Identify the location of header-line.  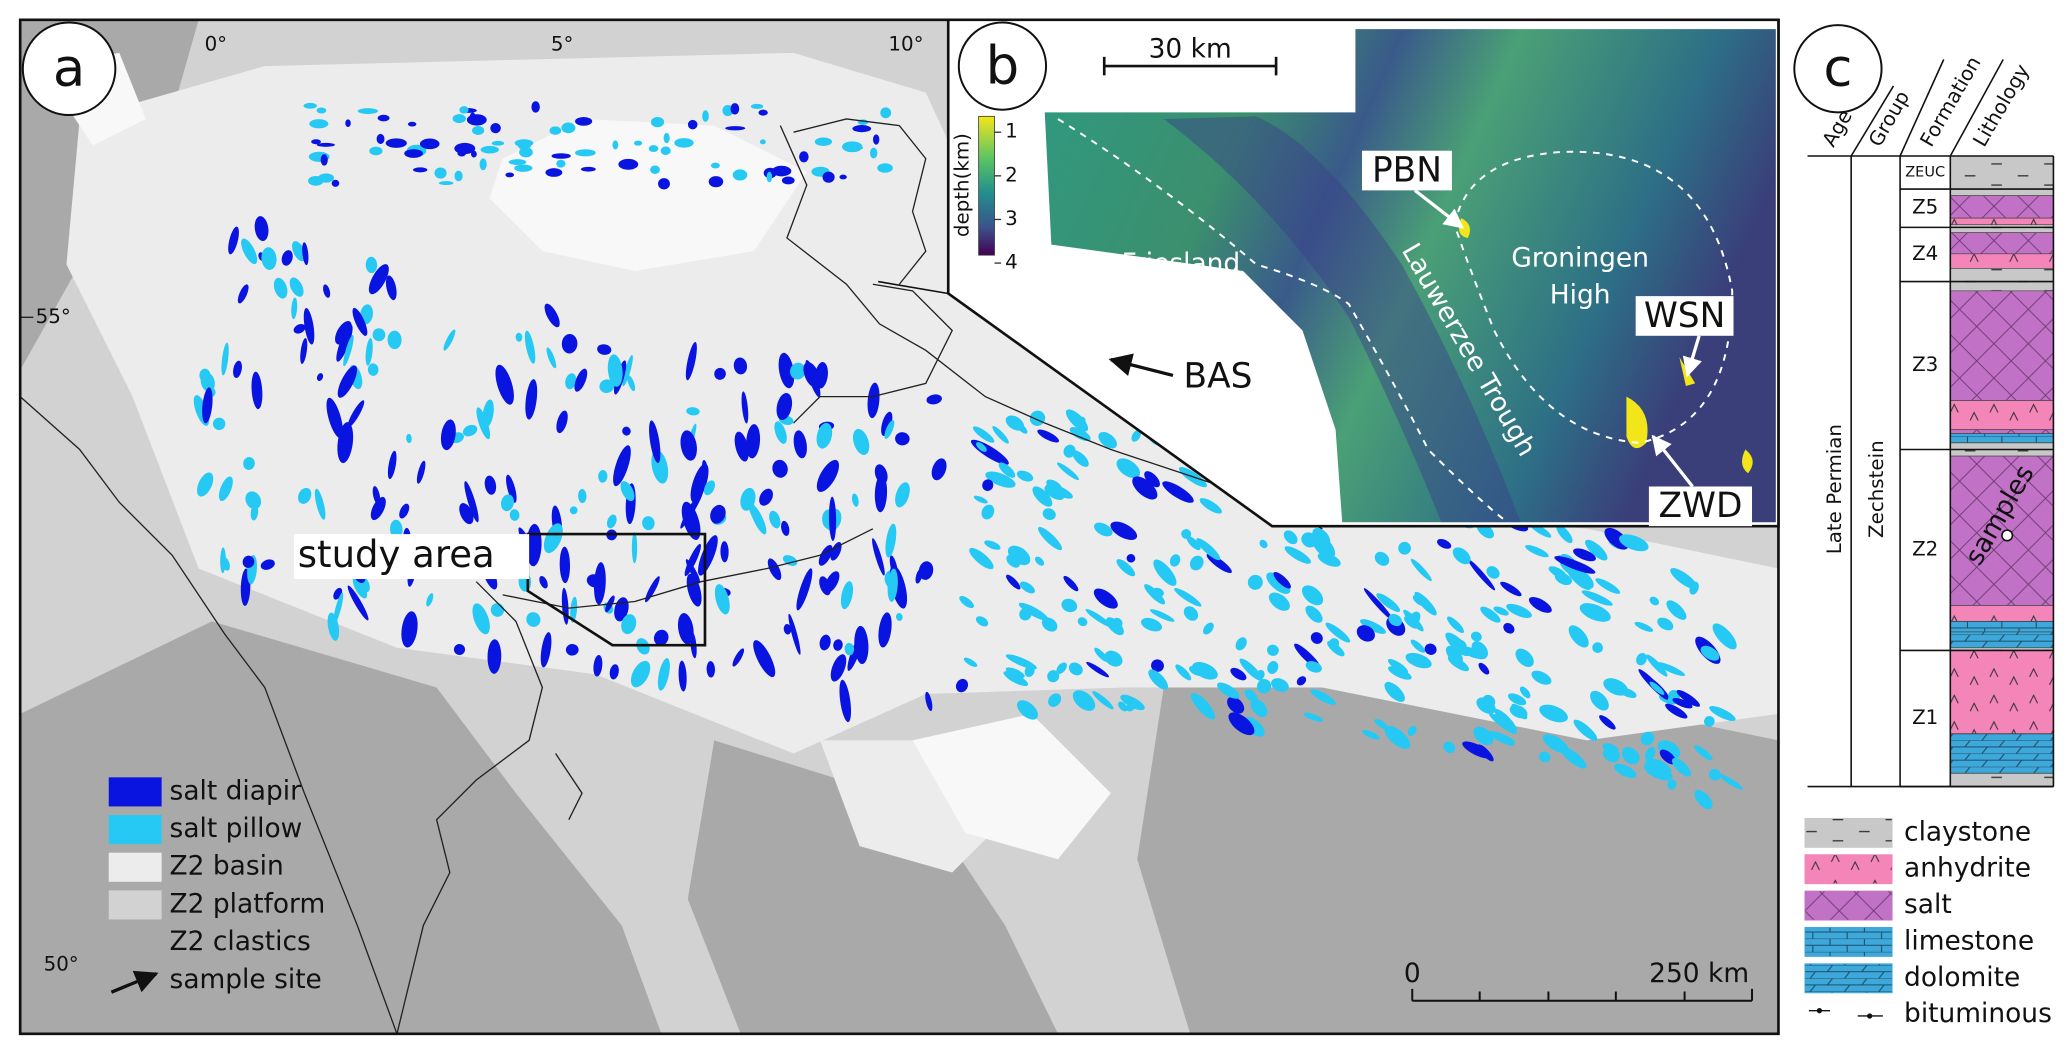
(1922, 108).